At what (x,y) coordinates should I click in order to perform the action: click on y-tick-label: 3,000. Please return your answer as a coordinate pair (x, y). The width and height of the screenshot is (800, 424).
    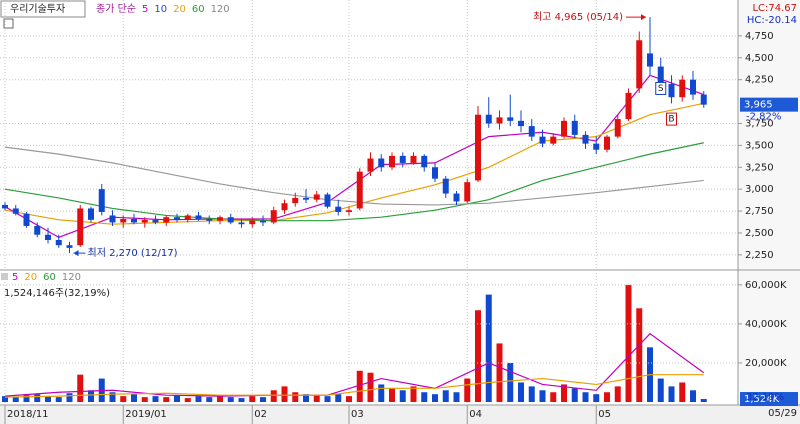
    Looking at the image, I should click on (759, 189).